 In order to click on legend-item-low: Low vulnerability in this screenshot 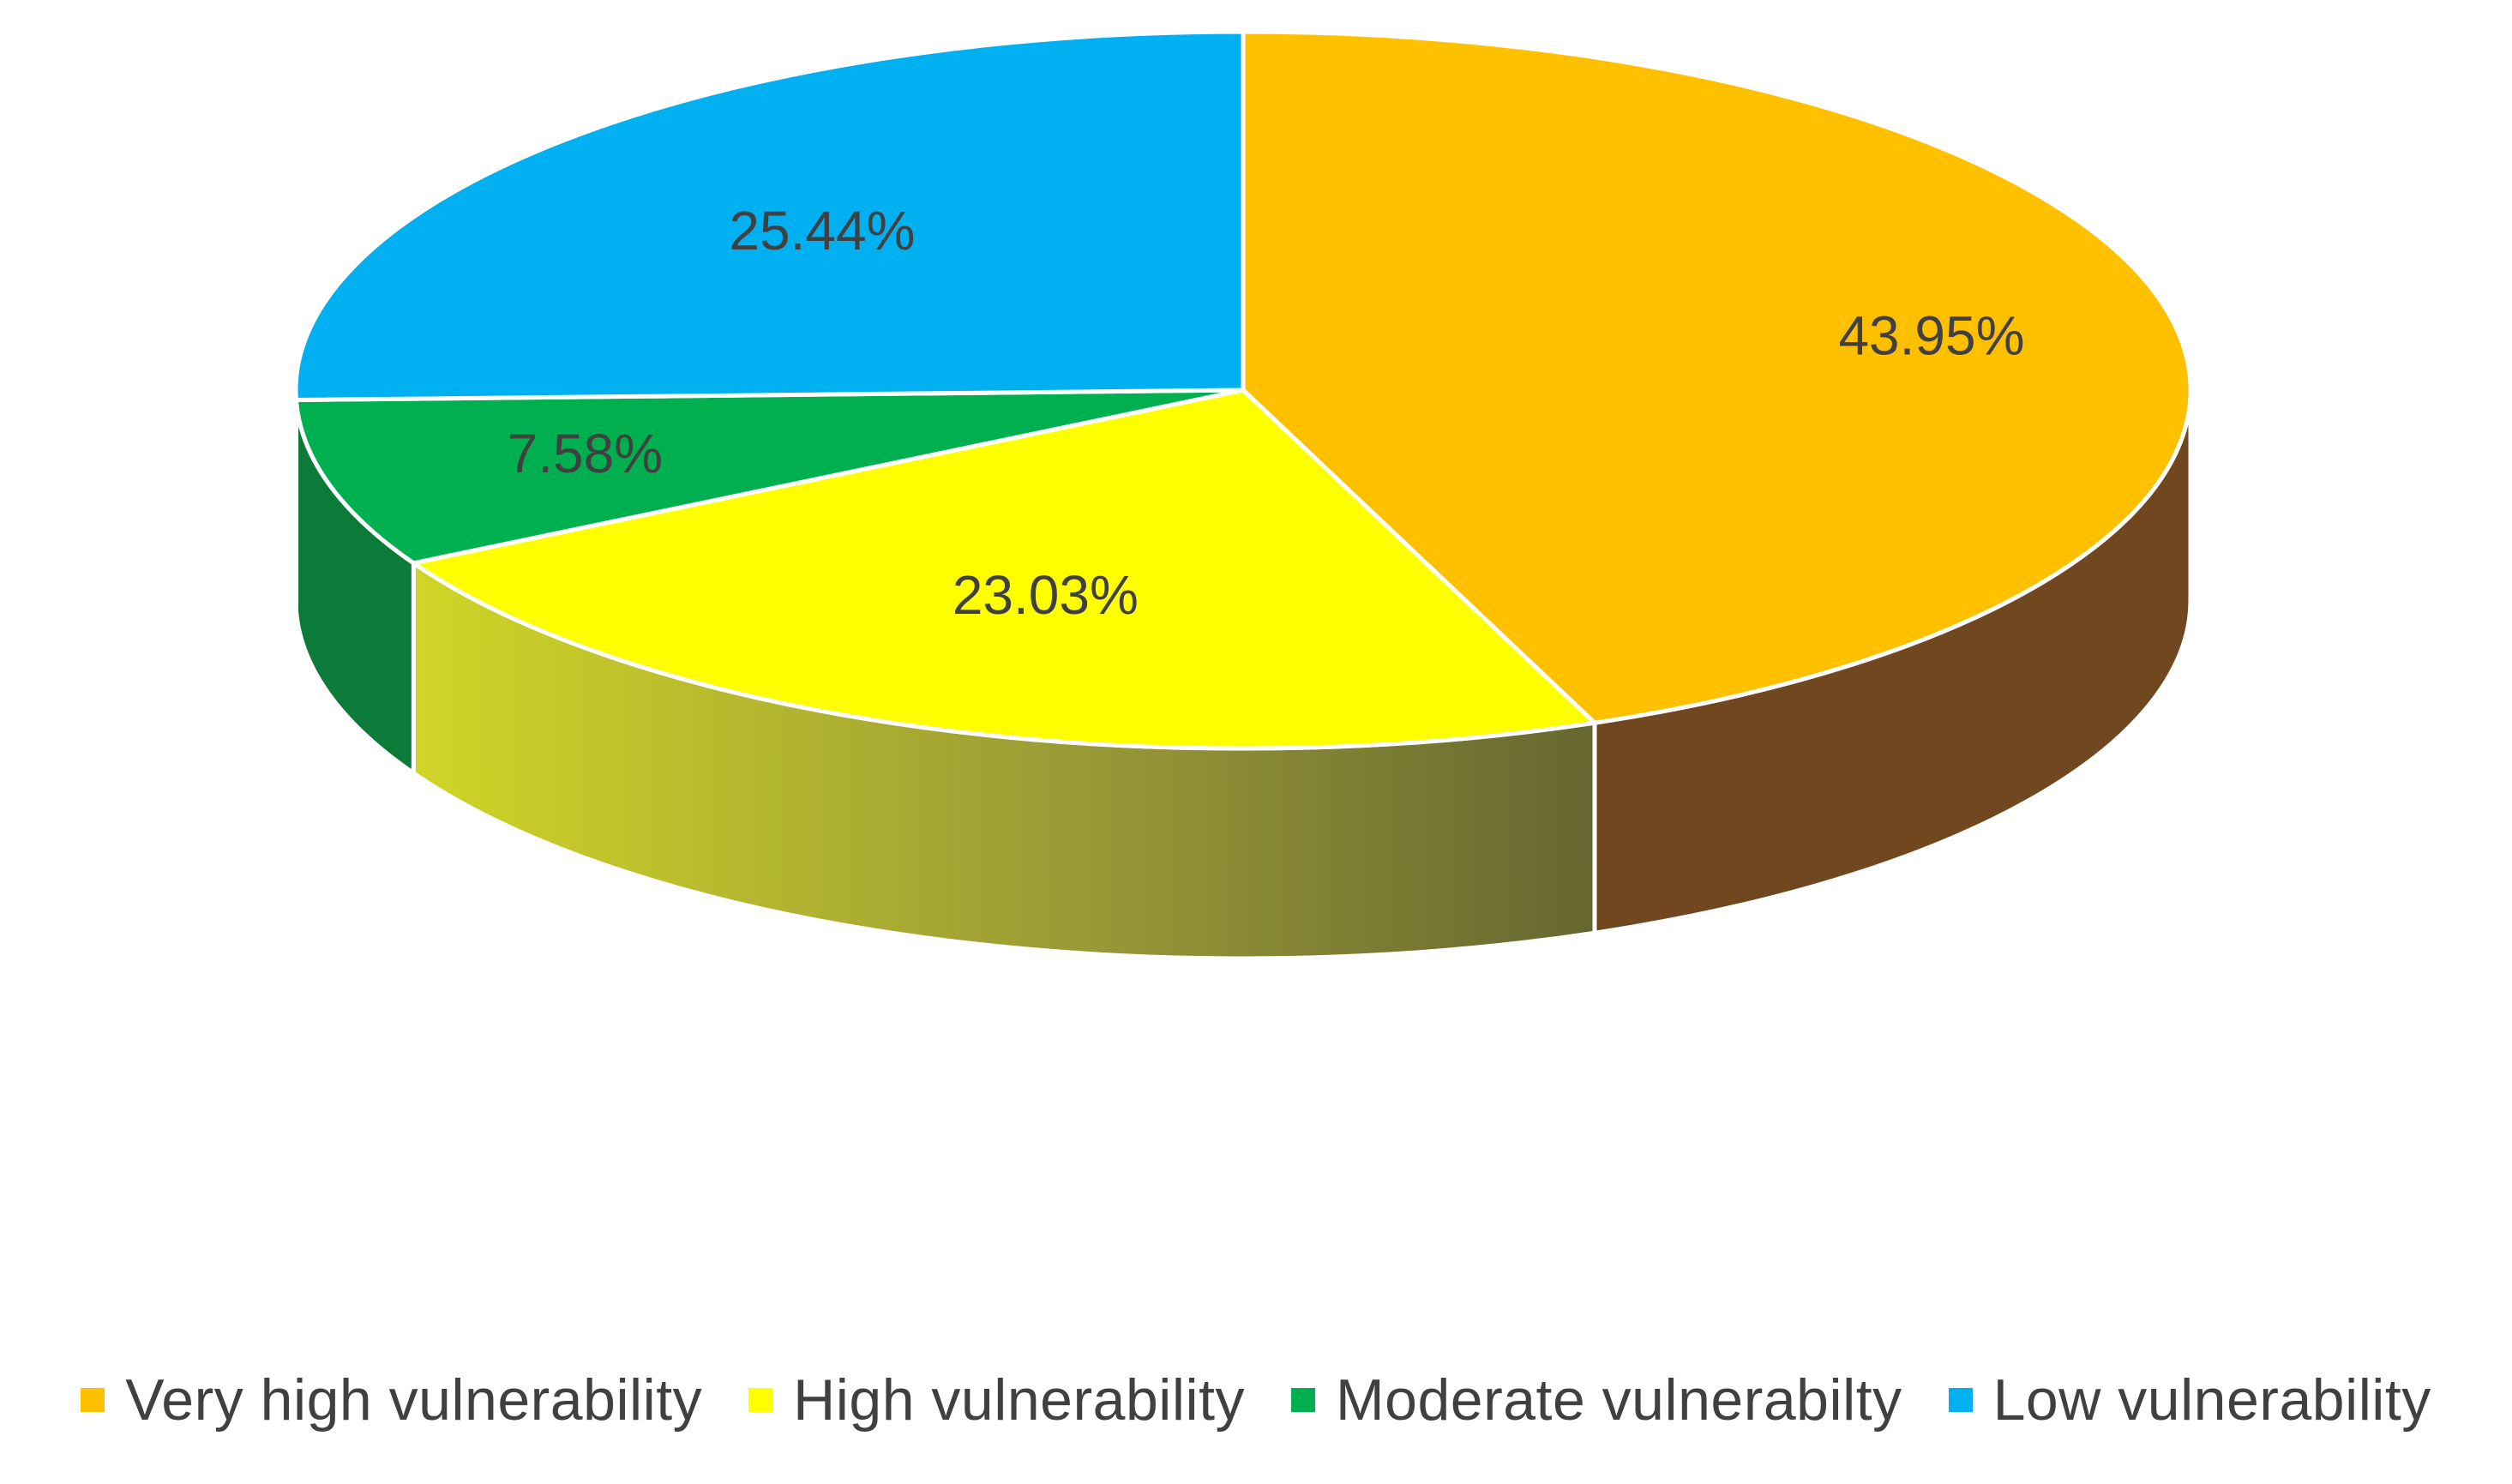, I will do `click(2190, 1400)`.